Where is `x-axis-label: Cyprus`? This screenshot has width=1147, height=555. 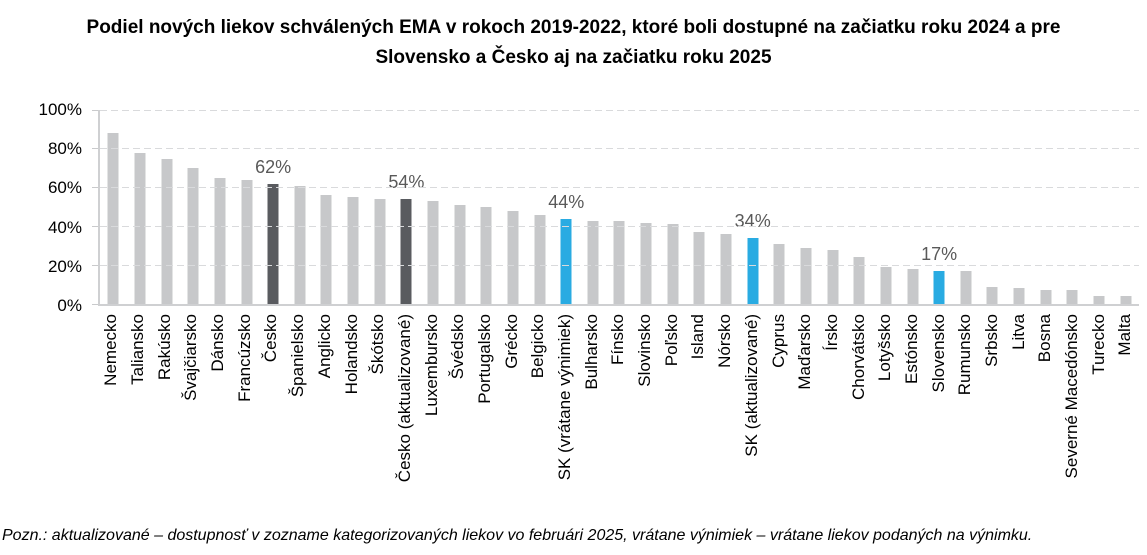
x-axis-label: Cyprus is located at coordinates (778, 341).